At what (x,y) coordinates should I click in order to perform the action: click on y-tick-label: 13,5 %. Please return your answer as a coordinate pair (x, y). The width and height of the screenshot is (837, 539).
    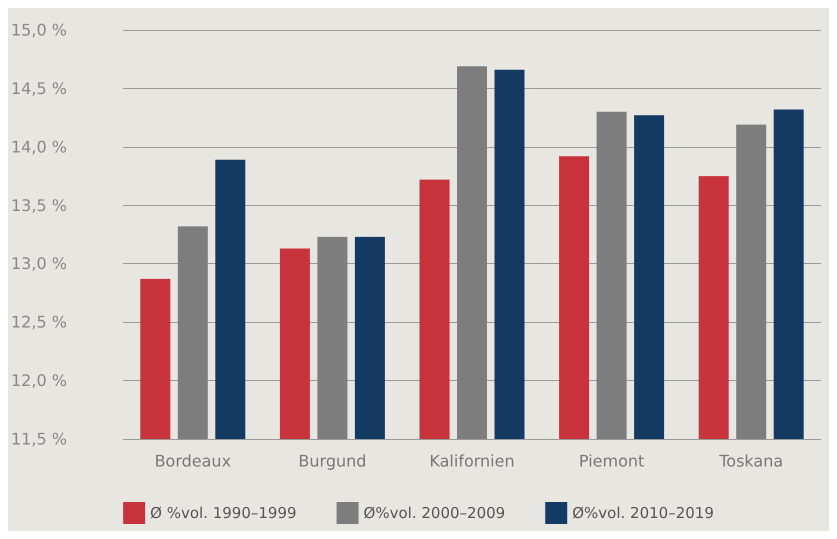
    Looking at the image, I should click on (39, 205).